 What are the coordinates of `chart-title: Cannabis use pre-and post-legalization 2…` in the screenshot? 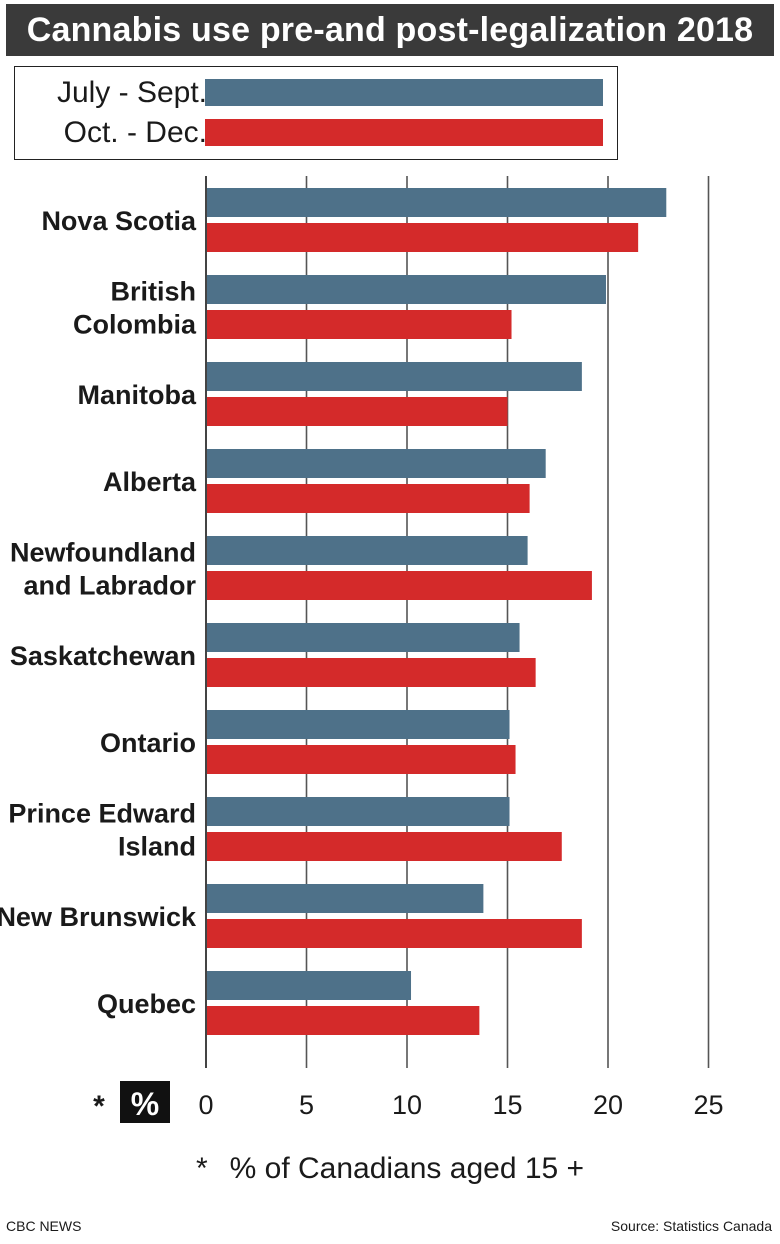 It's located at (390, 29).